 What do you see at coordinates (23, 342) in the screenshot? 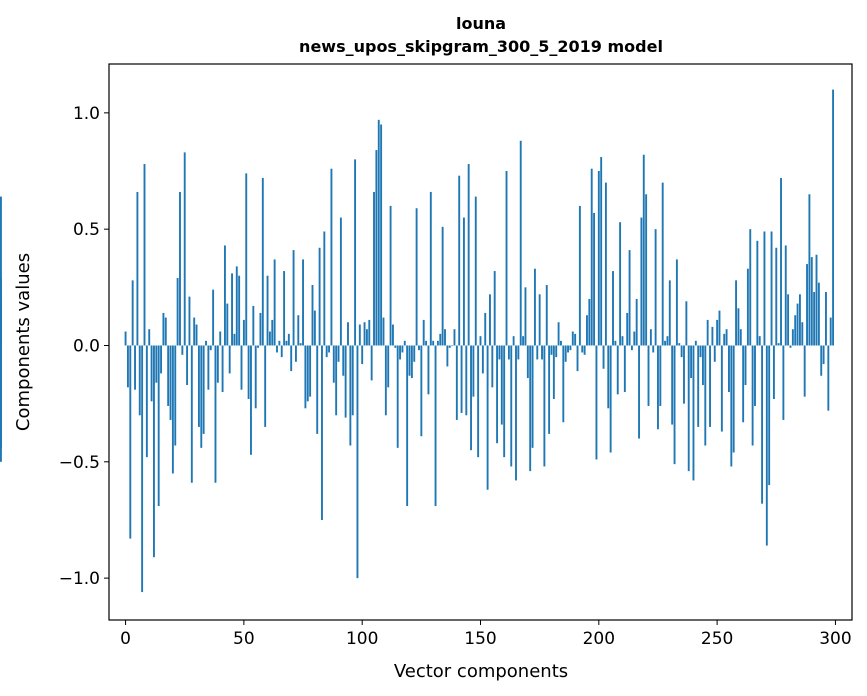
I see `y-axis-label: Components values` at bounding box center [23, 342].